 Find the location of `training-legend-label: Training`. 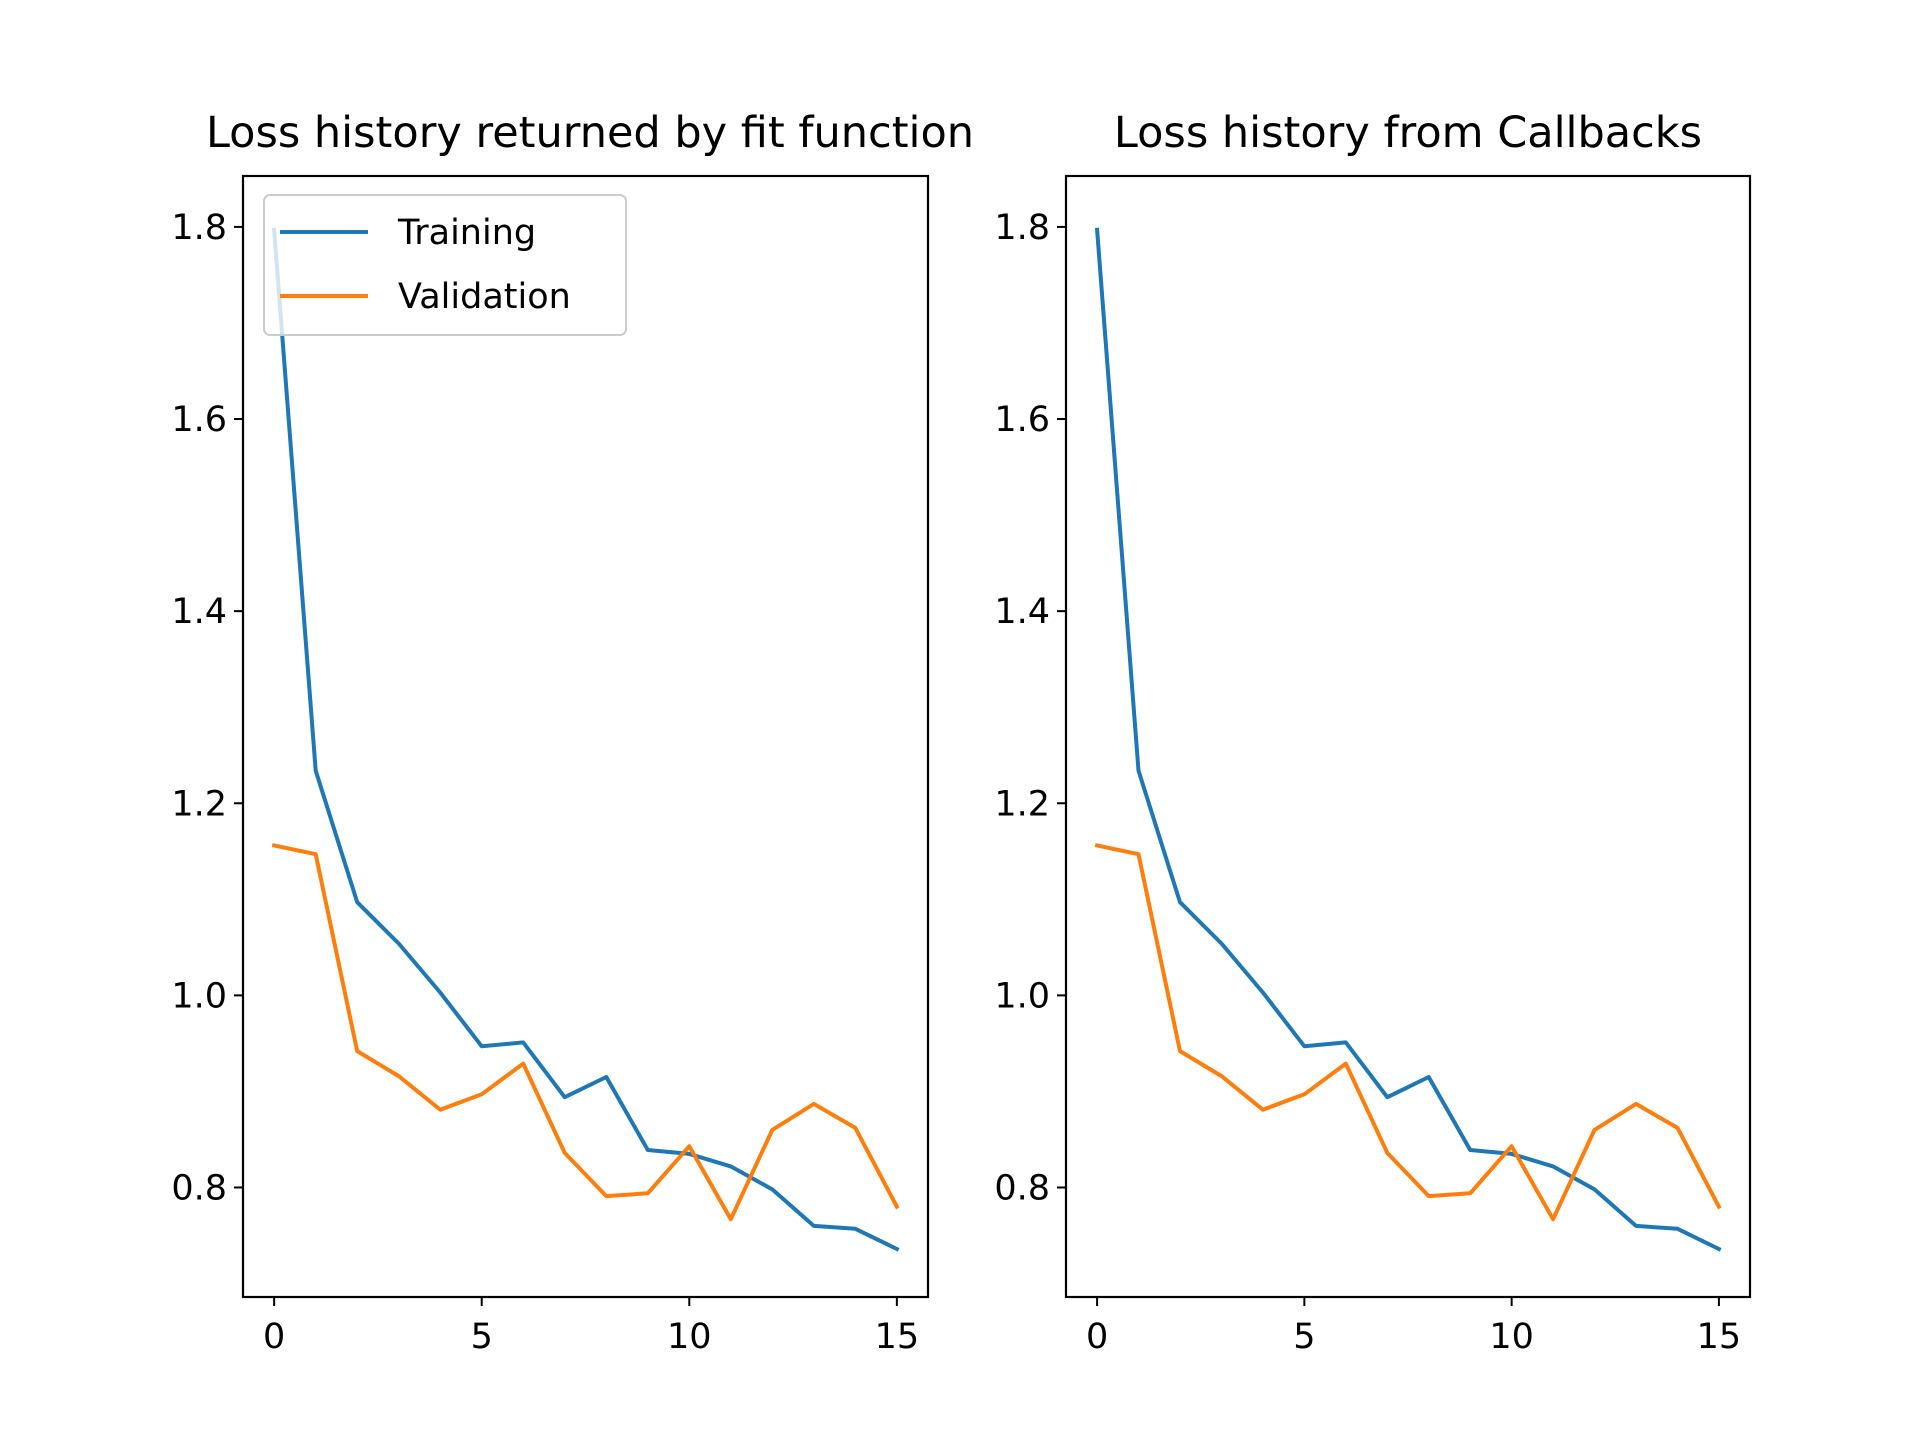

training-legend-label: Training is located at coordinates (466, 233).